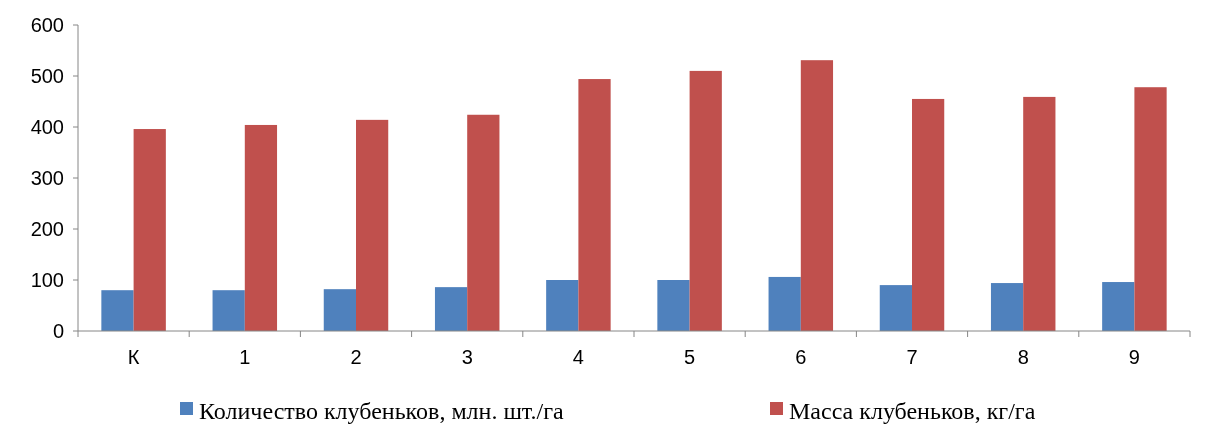 This screenshot has height=436, width=1205. I want to click on x-tick-label: 2, so click(356, 357).